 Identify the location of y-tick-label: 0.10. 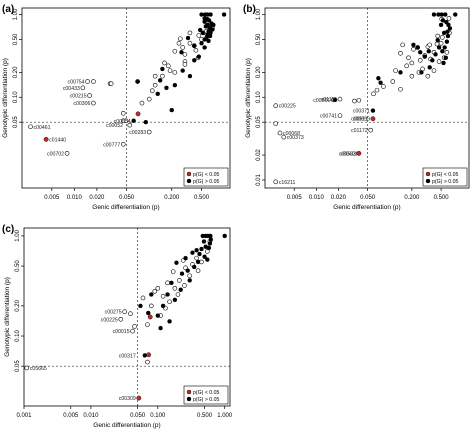
(18, 336).